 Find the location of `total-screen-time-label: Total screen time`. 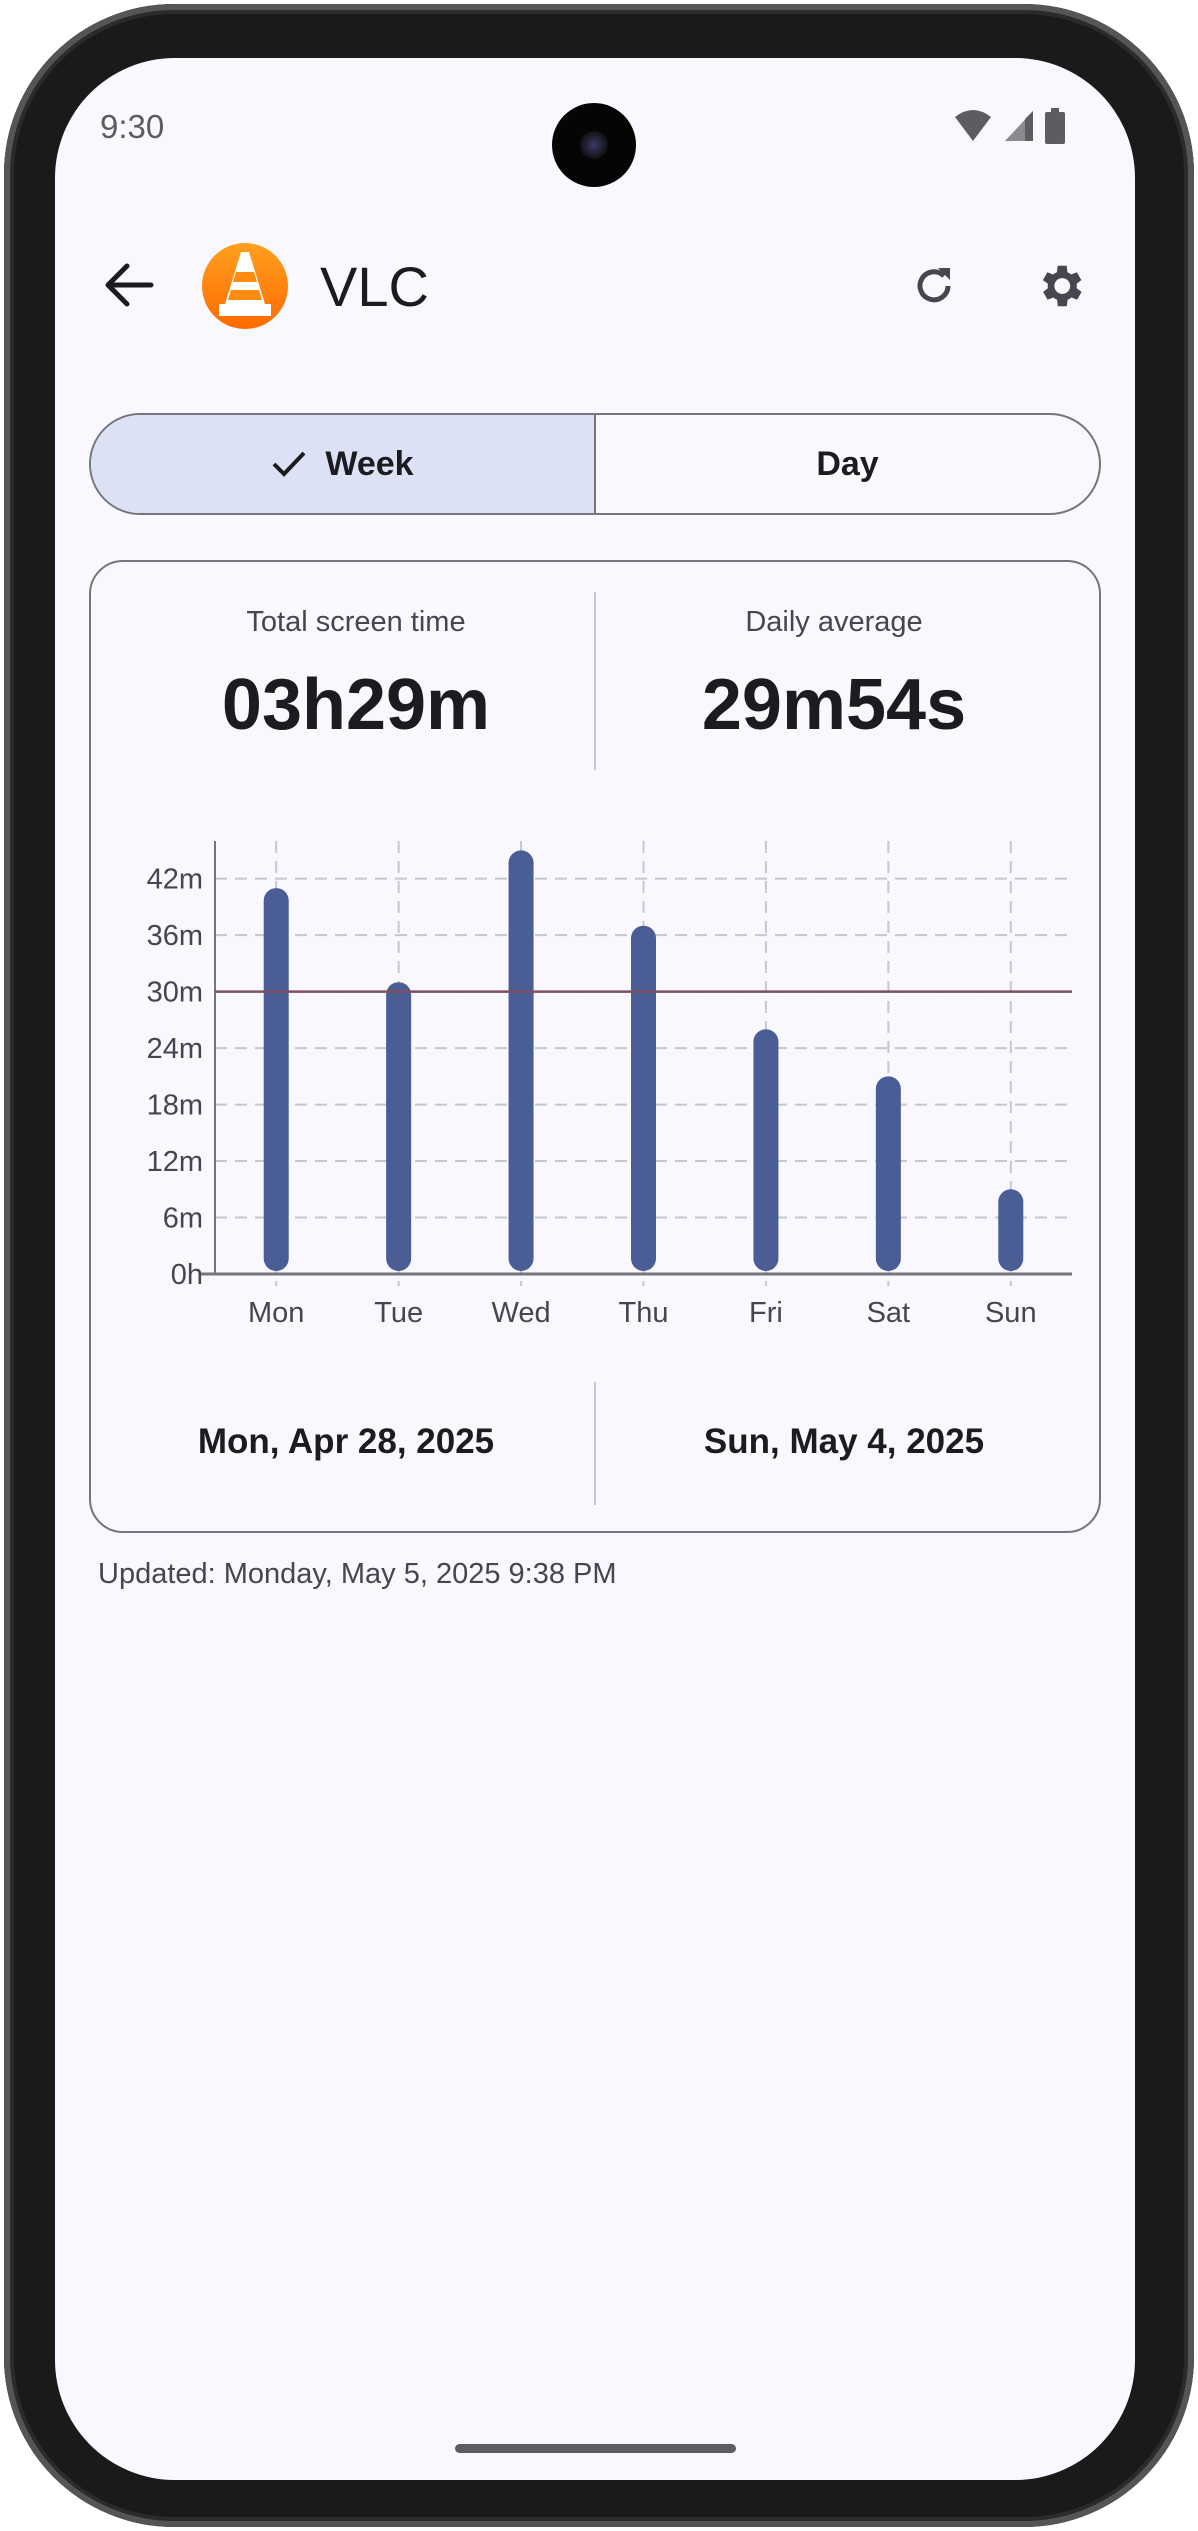

total-screen-time-label: Total screen time is located at coordinates (356, 622).